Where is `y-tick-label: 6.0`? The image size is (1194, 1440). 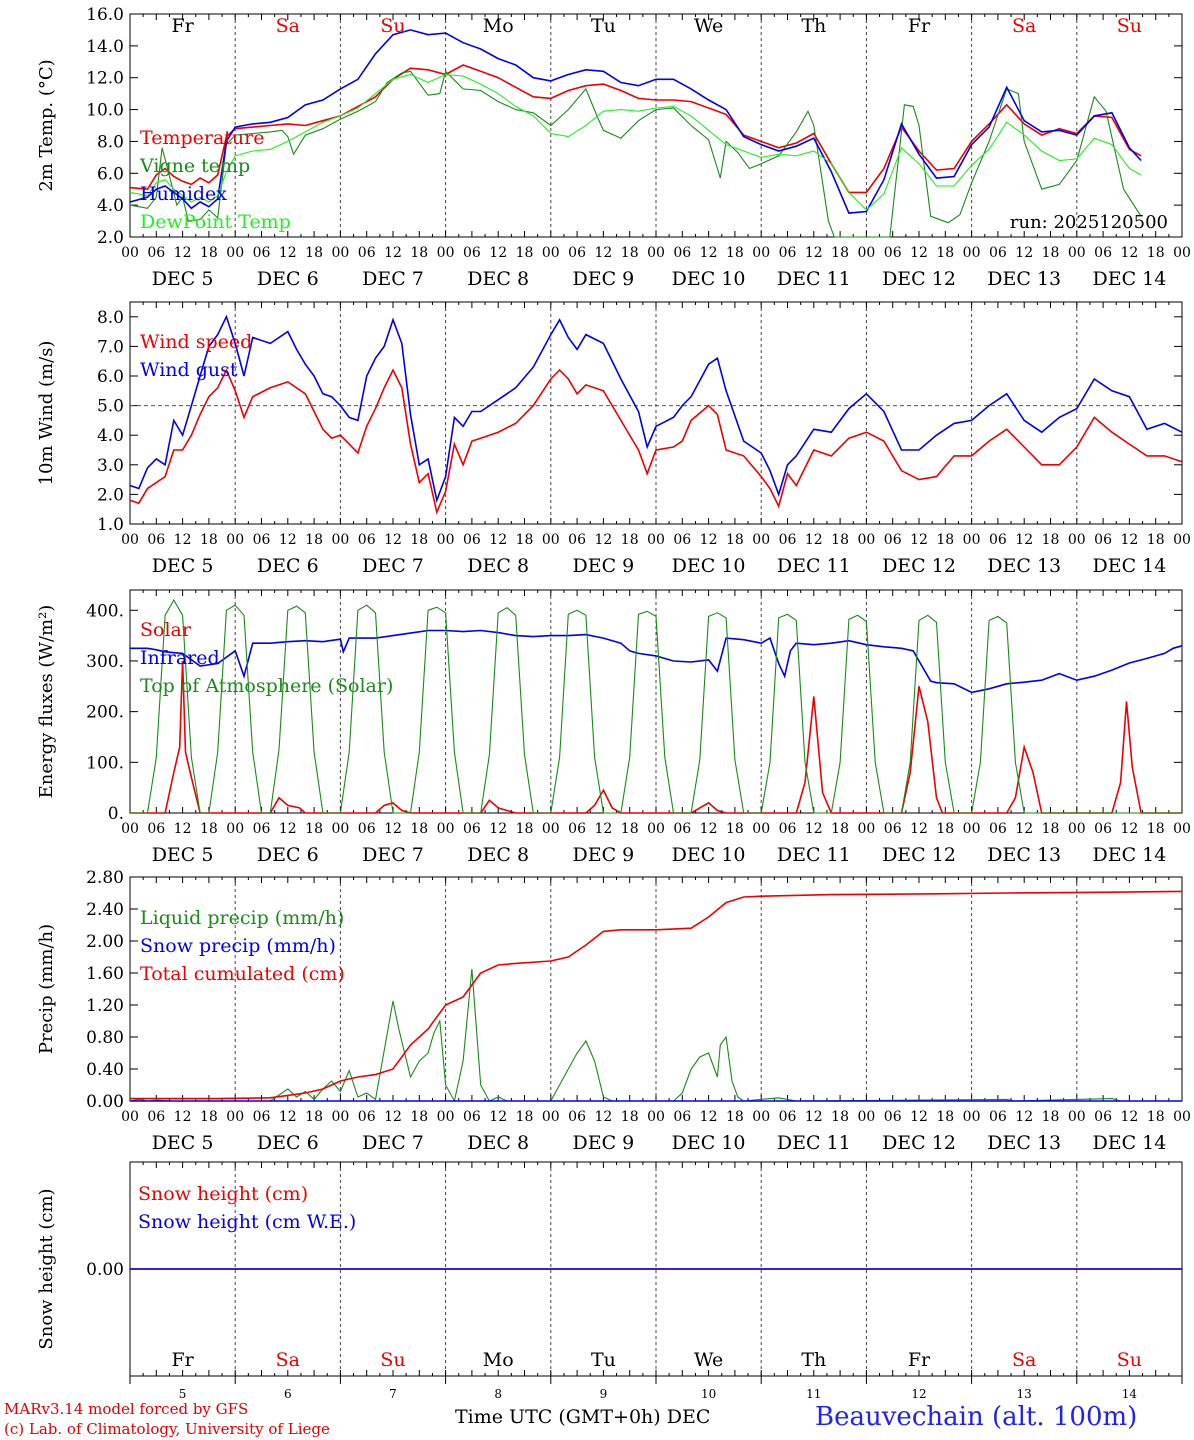 y-tick-label: 6.0 is located at coordinates (110, 174).